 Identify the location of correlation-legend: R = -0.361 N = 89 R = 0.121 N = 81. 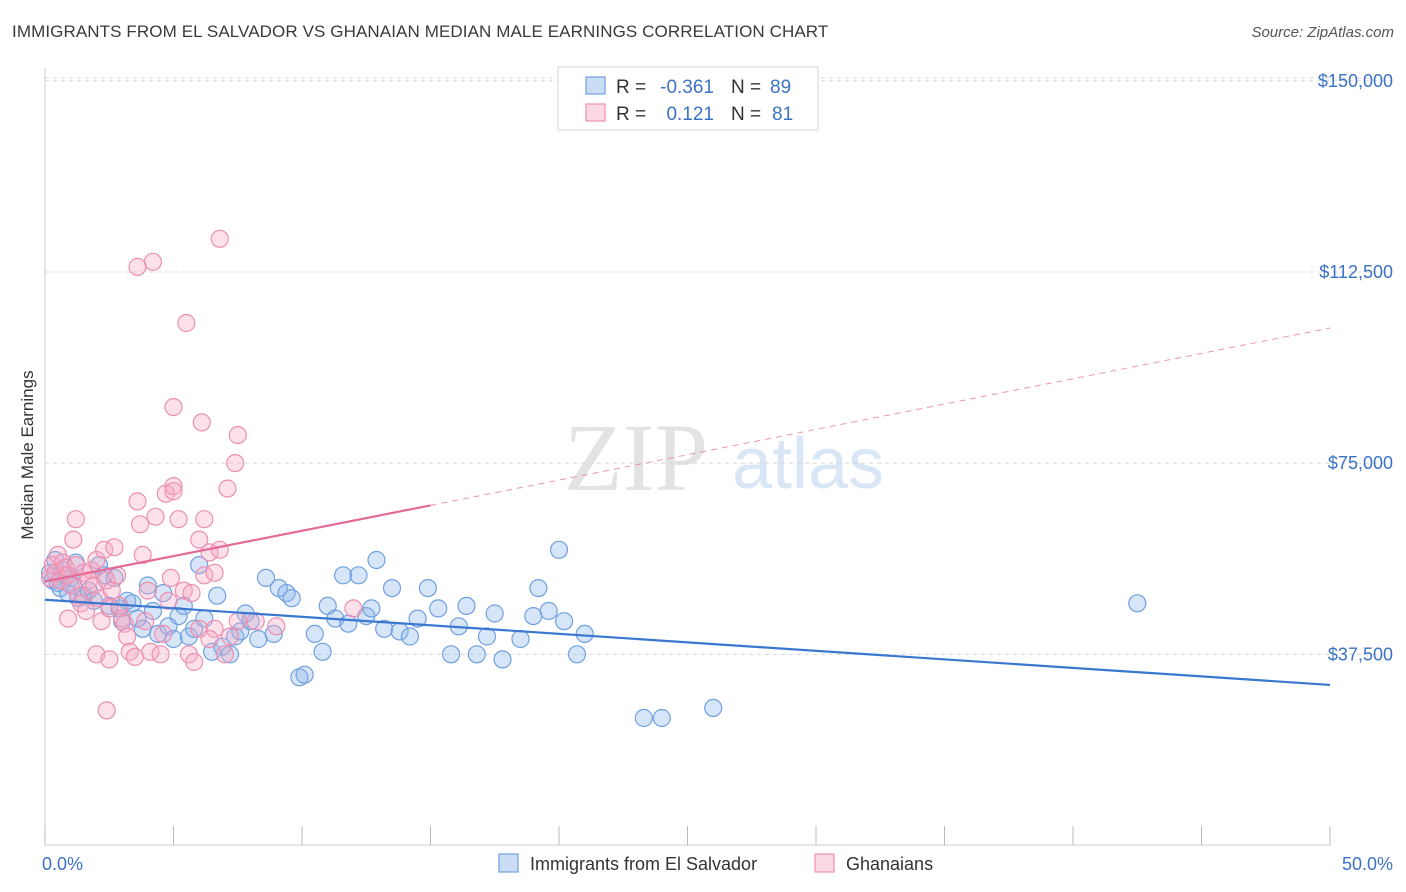
(688, 98).